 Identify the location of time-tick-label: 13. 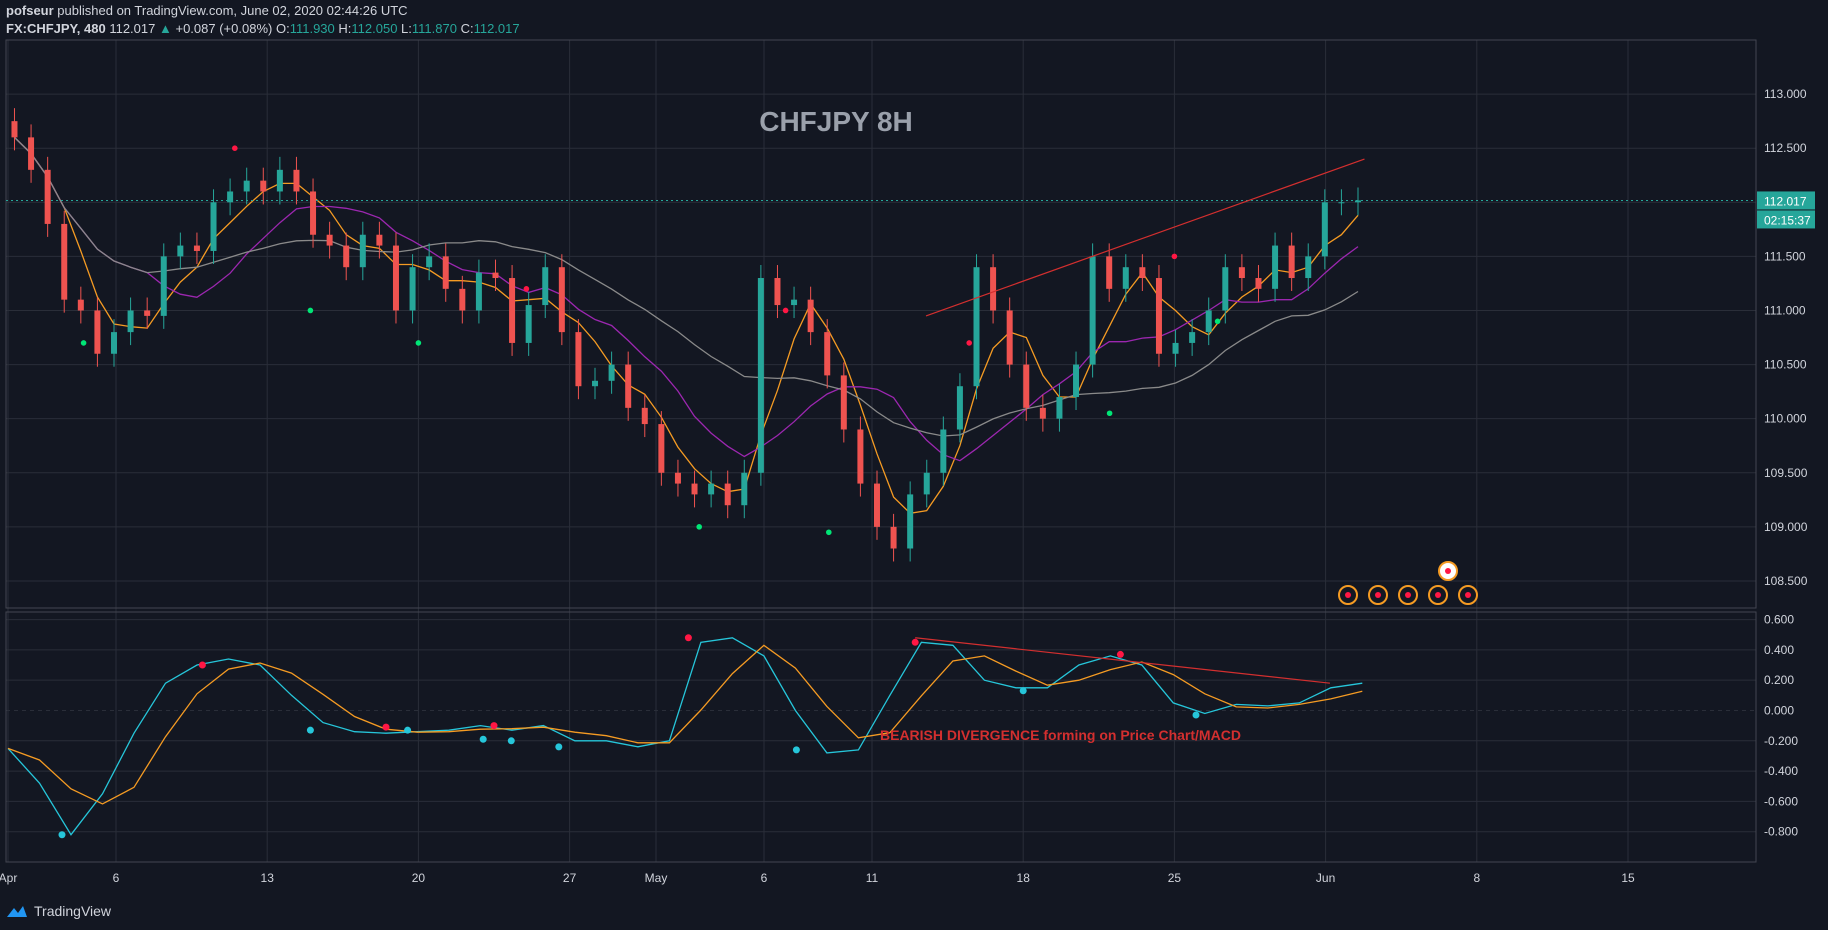
(268, 878).